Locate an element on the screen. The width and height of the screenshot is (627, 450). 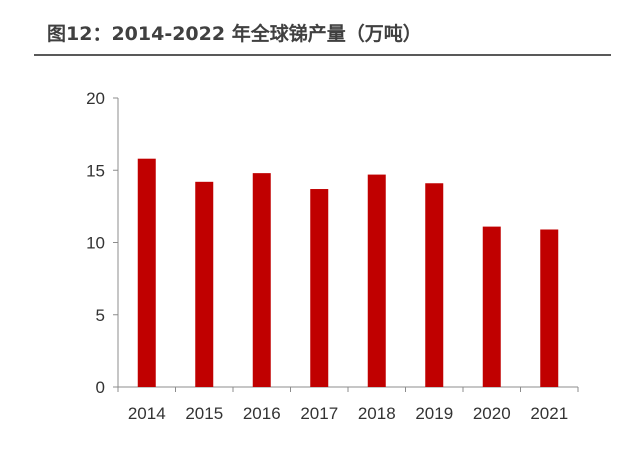
y-tick-label: 20 is located at coordinates (95, 98).